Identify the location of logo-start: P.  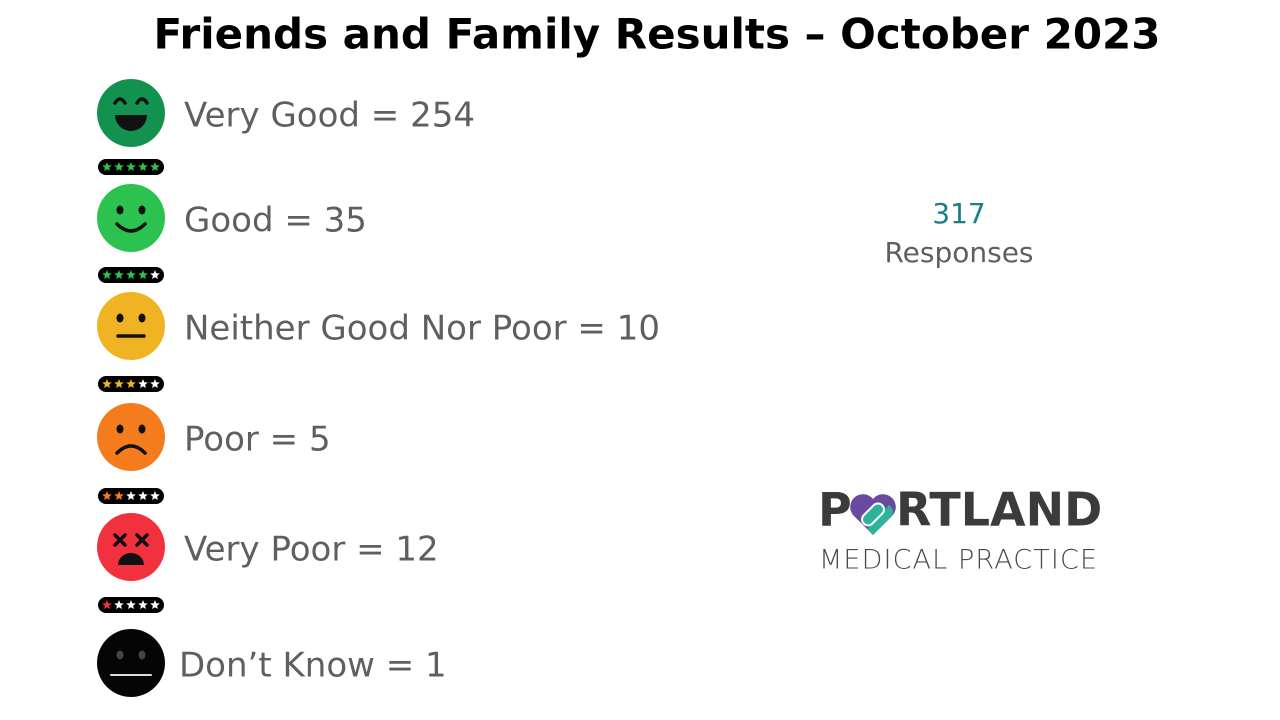
(835, 510).